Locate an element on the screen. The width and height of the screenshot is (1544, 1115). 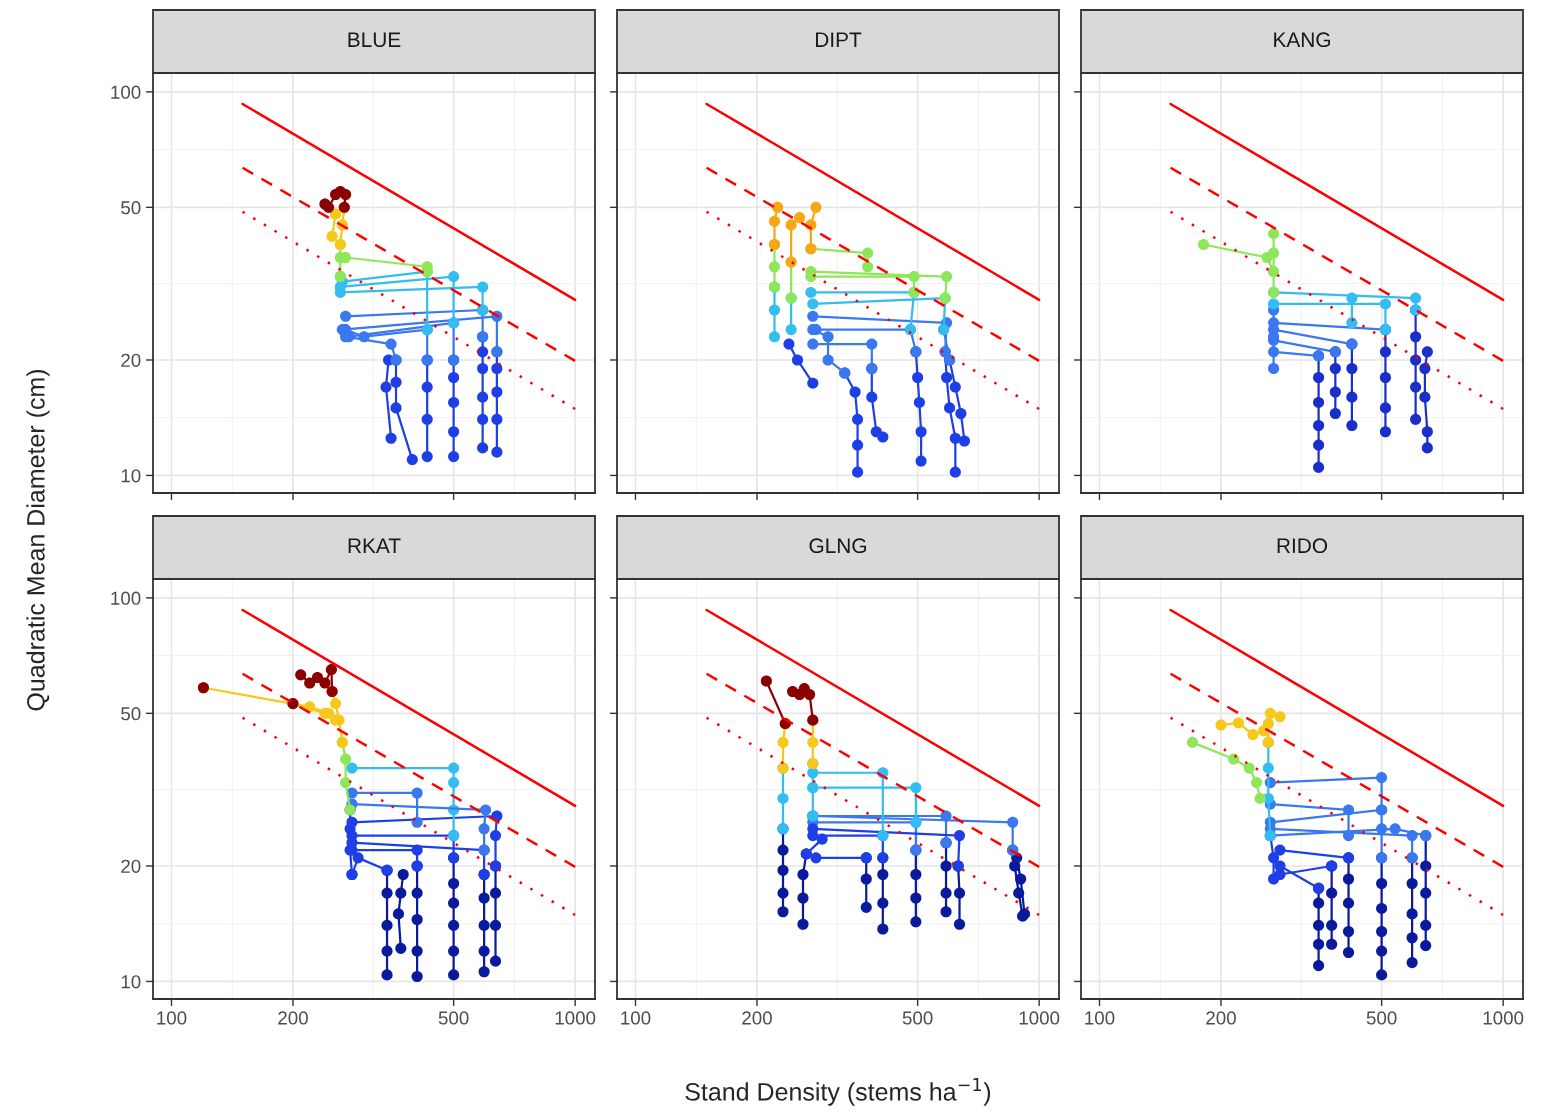
chart-title: KANG is located at coordinates (1302, 40).